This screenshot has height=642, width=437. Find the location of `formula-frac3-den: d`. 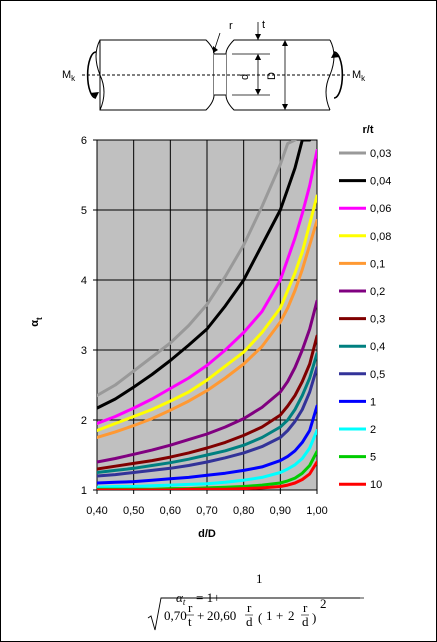

formula-frac3-den: d is located at coordinates (305, 621).